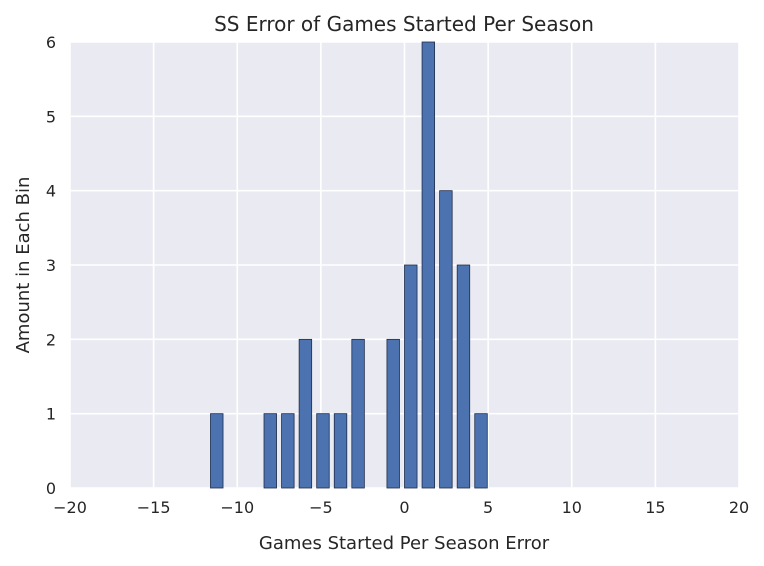 This screenshot has height=566, width=764. Describe the element at coordinates (404, 507) in the screenshot. I see `x-tick-label: 0` at that location.